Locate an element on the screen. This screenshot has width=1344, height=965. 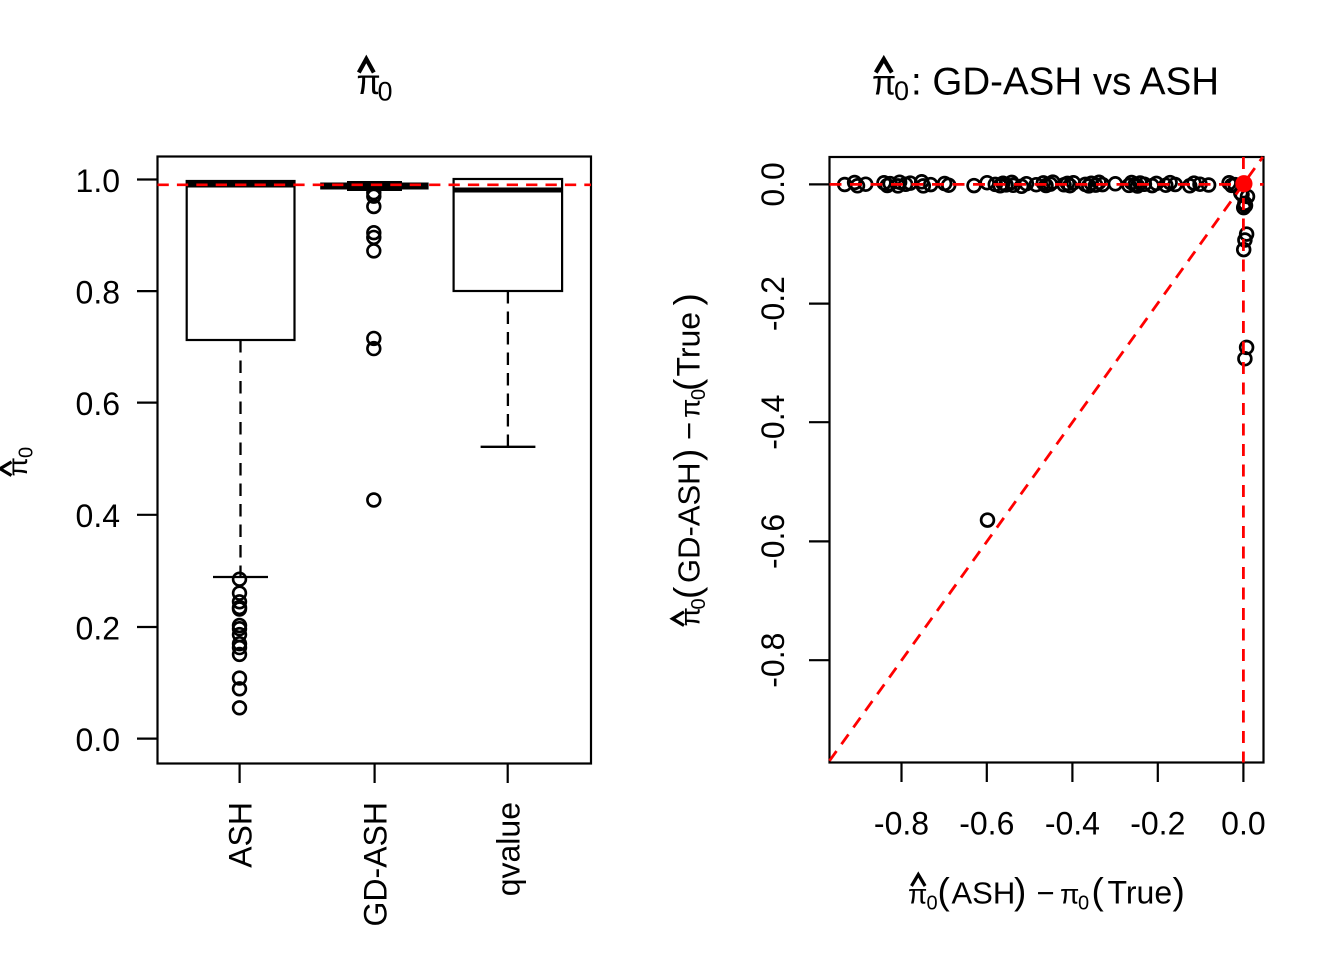
svg-text:: GD-ASH vs ASH: : GD-ASH vs ASH is located at coordinates (1065, 82).